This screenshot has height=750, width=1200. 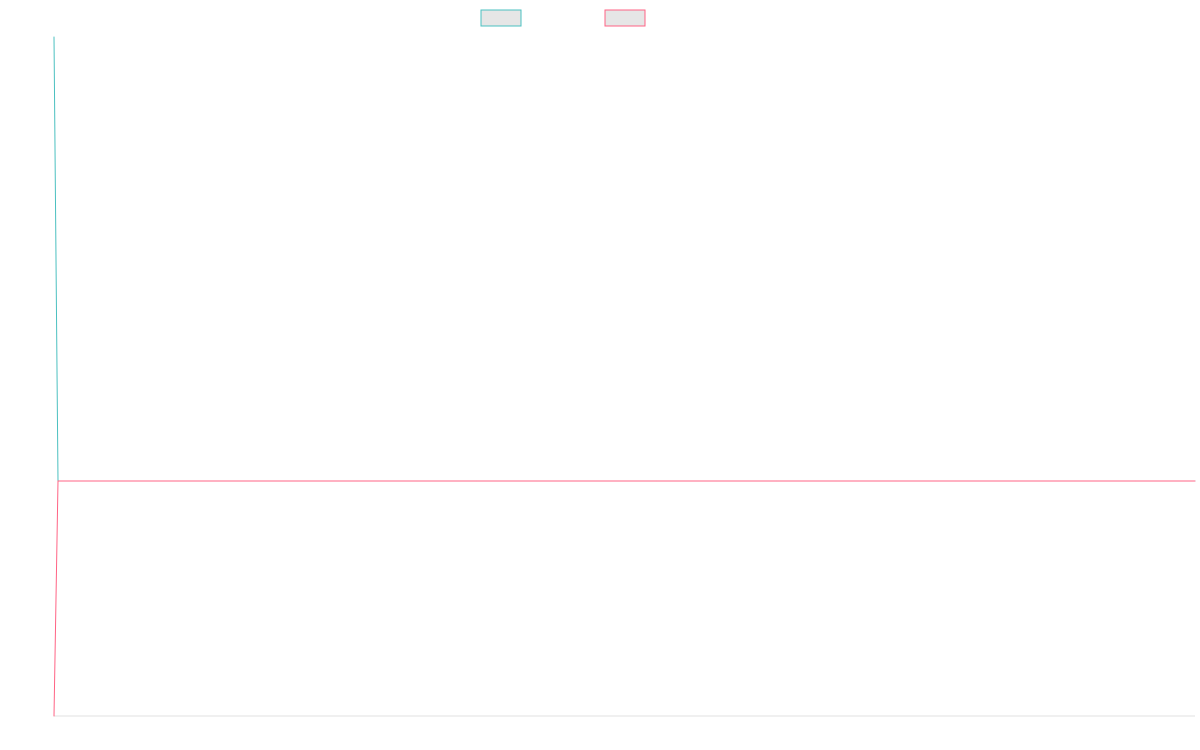 What do you see at coordinates (563, 18) in the screenshot?
I see `legend` at bounding box center [563, 18].